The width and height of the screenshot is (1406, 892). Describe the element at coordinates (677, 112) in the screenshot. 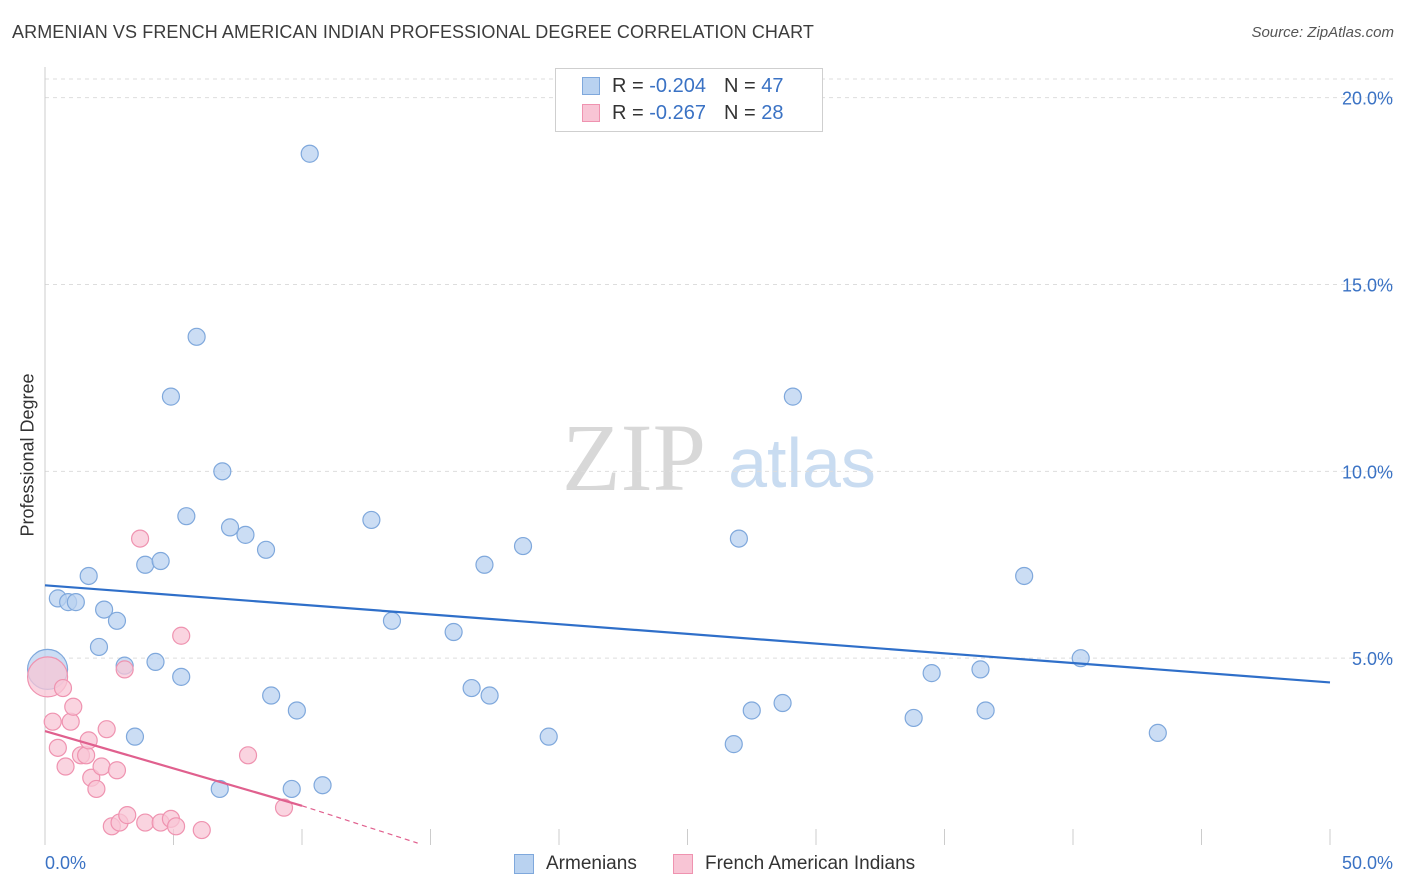

I see `legend-r-value: -0.267` at that location.